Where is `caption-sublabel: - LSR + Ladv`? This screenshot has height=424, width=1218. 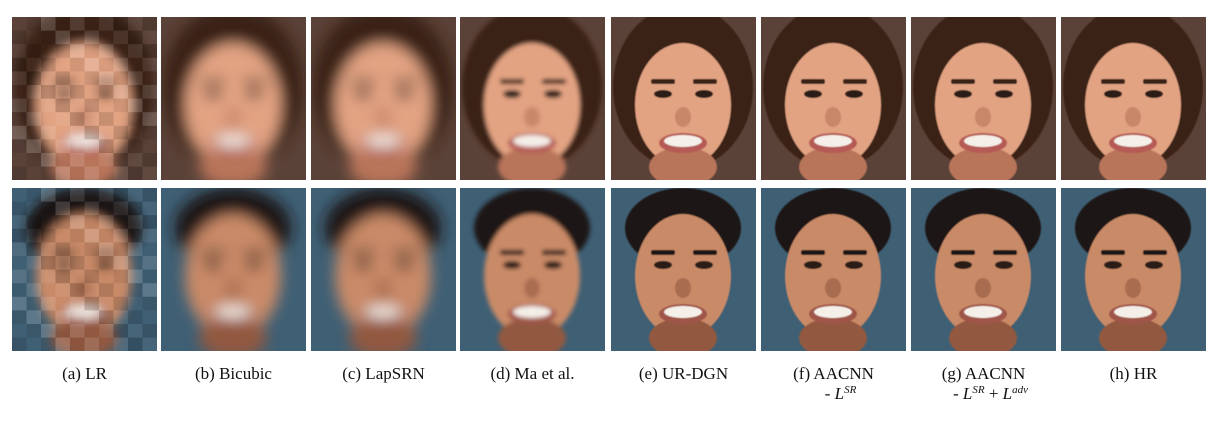
caption-sublabel: - LSR + Ladv is located at coordinates (990, 393).